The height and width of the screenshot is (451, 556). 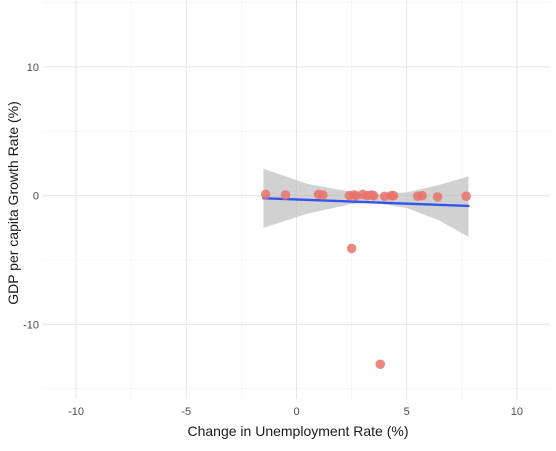 I want to click on fit-line-group, so click(x=366, y=202).